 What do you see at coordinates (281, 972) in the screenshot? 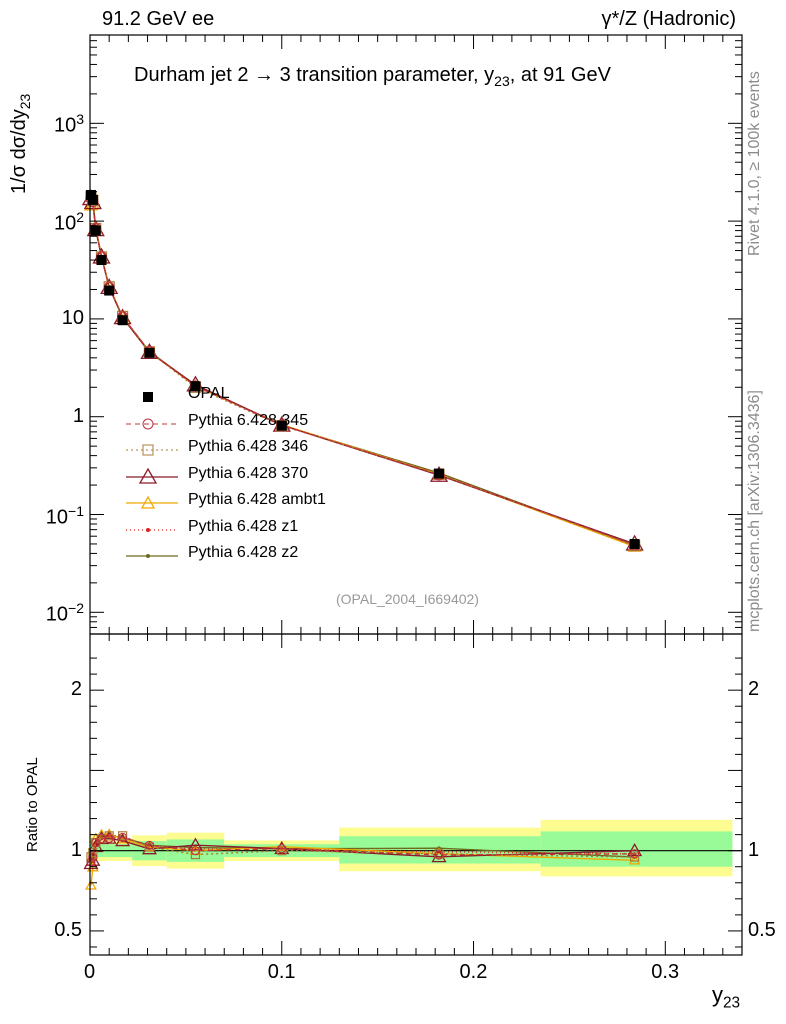
I see `xtick-label: 0.1` at bounding box center [281, 972].